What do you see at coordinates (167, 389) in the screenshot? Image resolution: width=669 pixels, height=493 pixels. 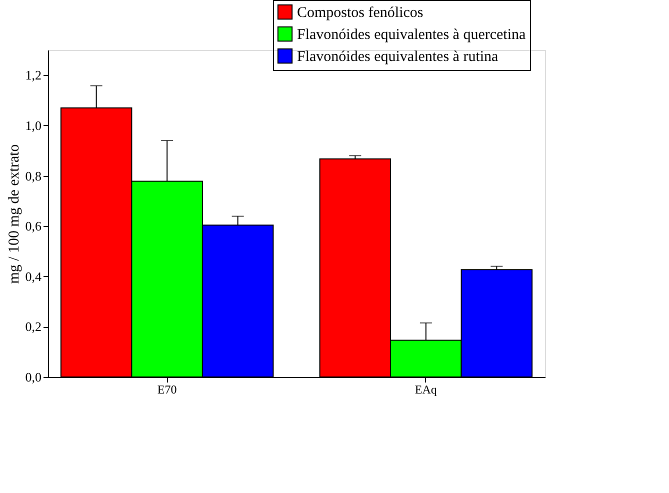 I see `x-tick-label: E70` at bounding box center [167, 389].